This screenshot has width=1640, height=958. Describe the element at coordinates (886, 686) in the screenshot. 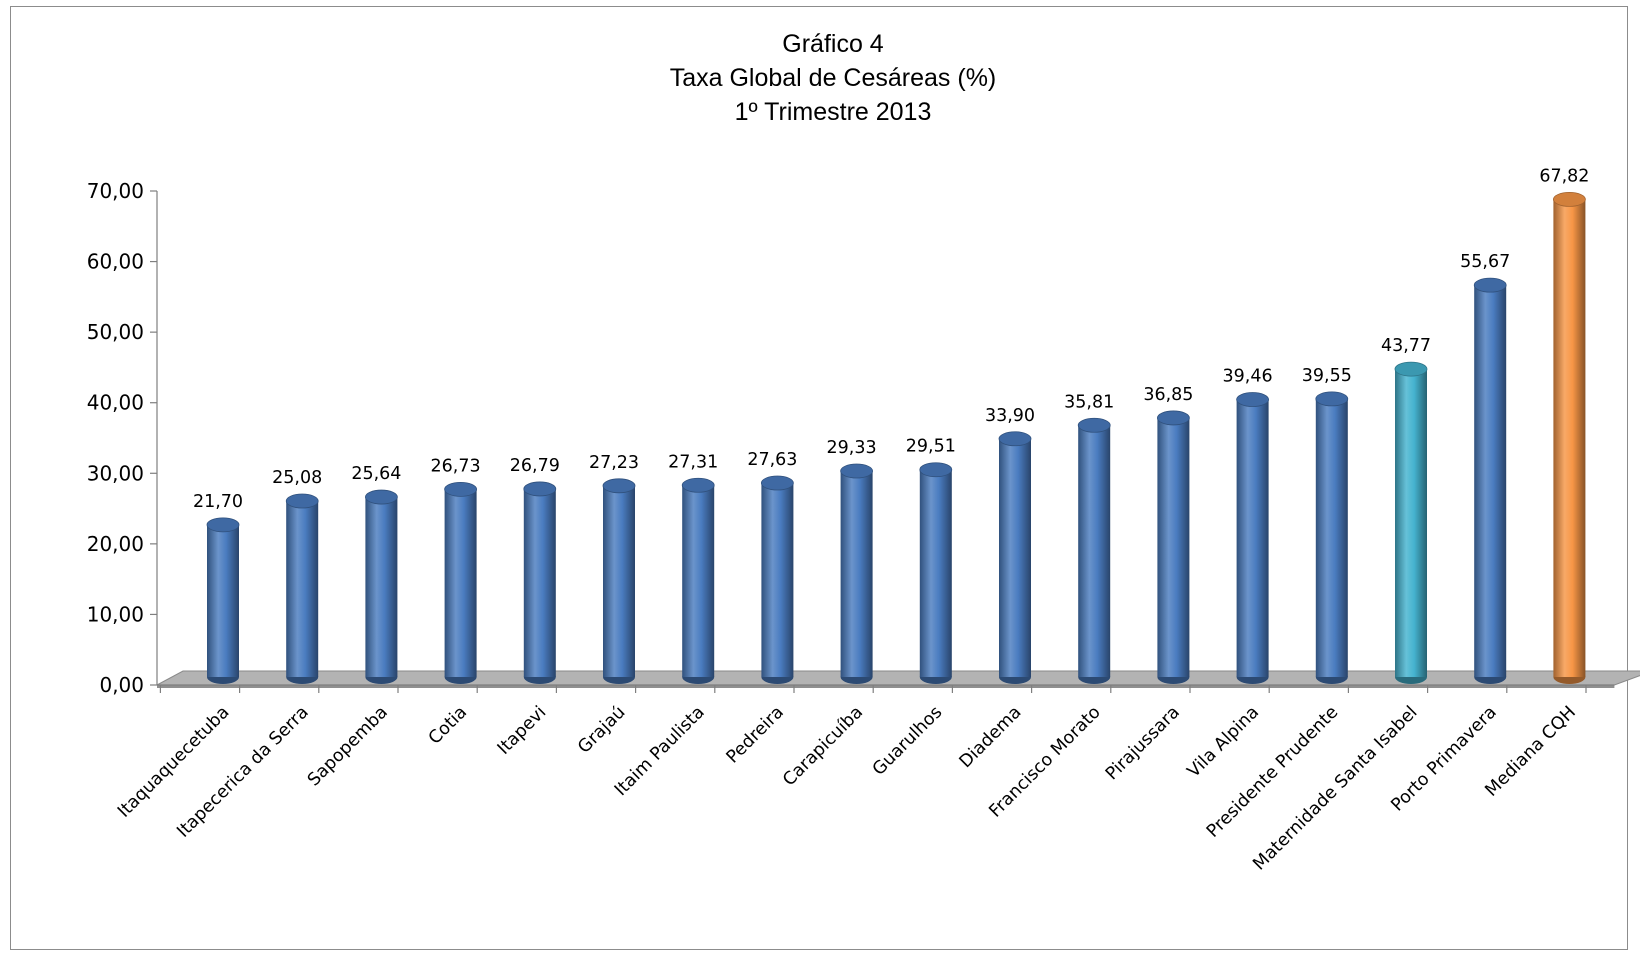

I see `floor-edge` at that location.